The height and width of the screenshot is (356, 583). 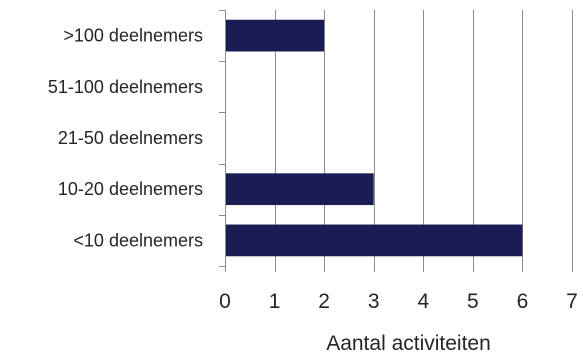 I want to click on x-tick-label-6: 6, so click(x=523, y=301).